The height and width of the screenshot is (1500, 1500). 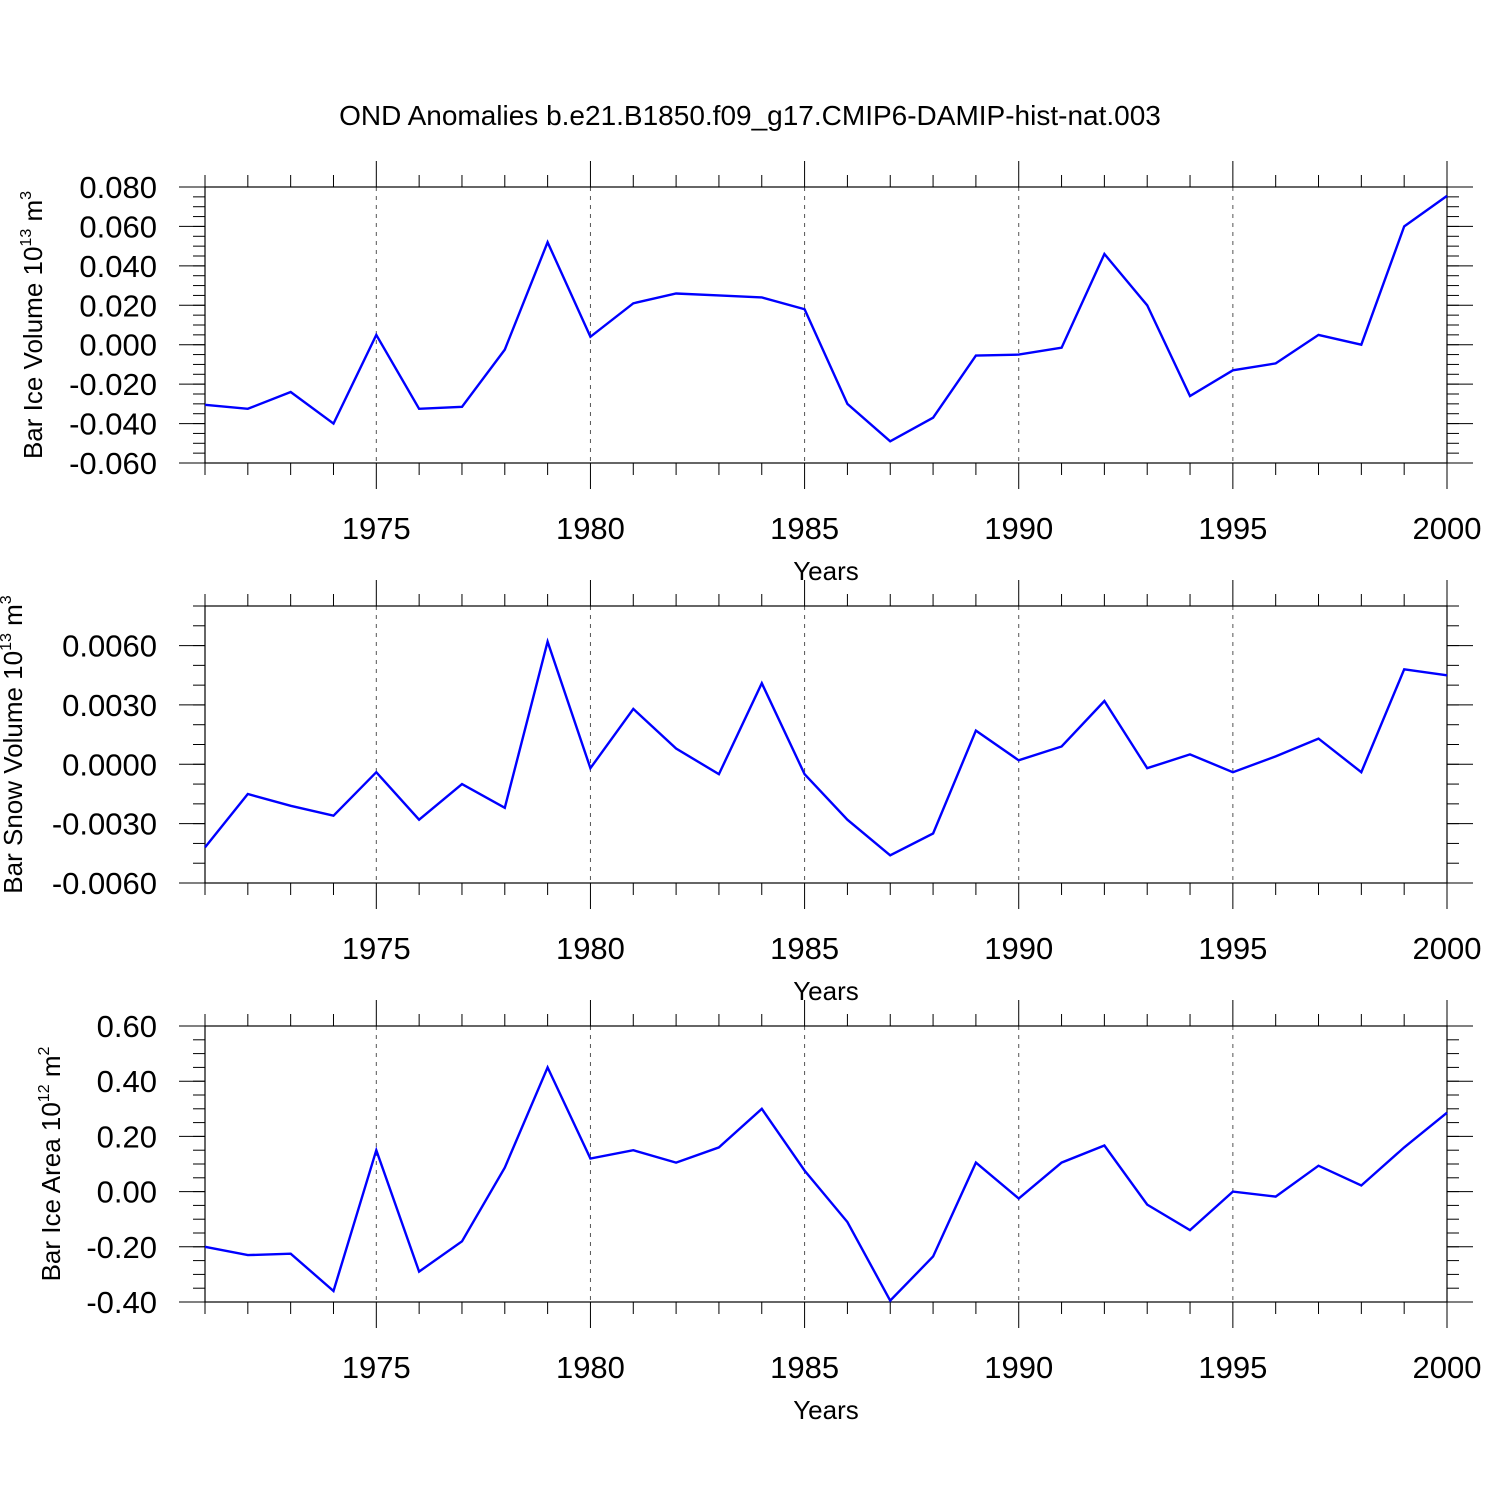 I want to click on y-tick-label: -0.0030, so click(x=104, y=824).